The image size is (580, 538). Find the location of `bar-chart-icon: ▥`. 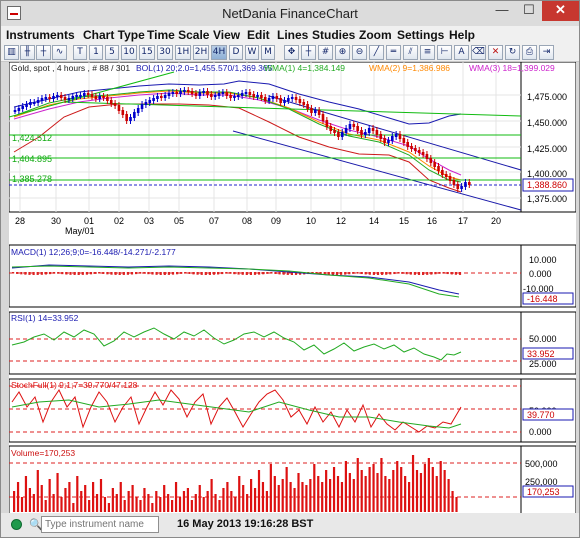

bar-chart-icon: ▥ is located at coordinates (11, 52).